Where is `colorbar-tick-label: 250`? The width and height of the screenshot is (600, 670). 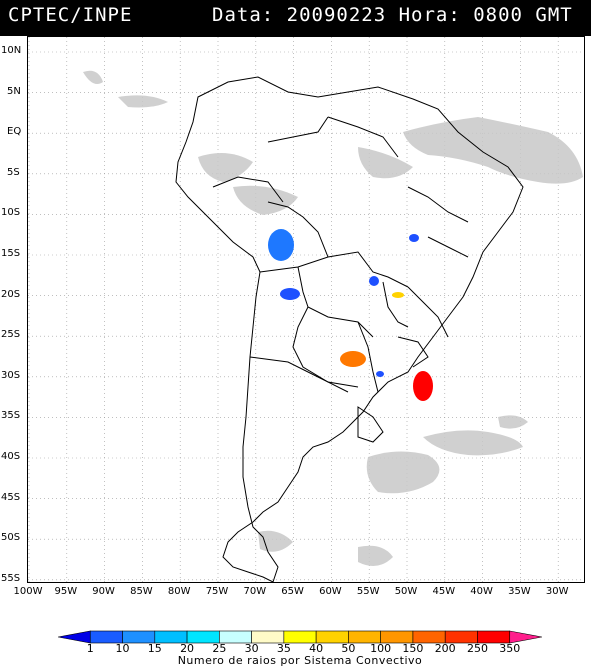 colorbar-tick-label: 250 is located at coordinates (477, 648).